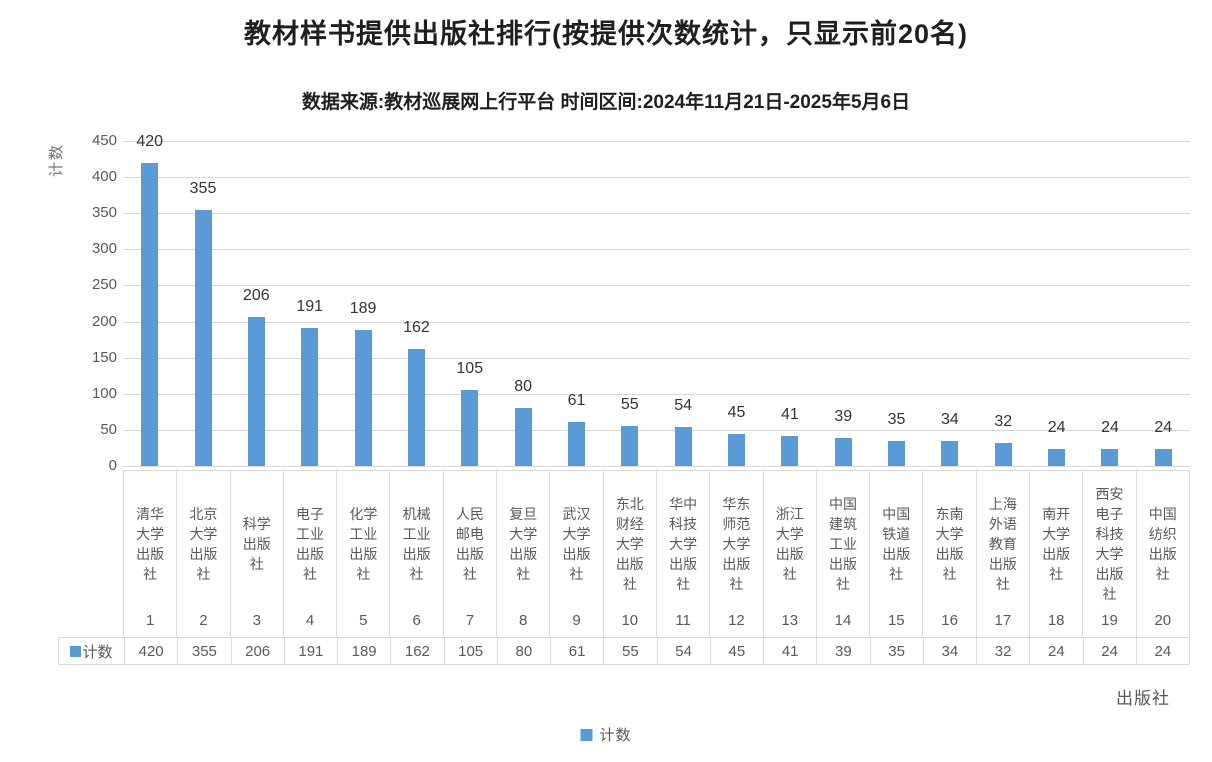 This screenshot has width=1212, height=762. Describe the element at coordinates (257, 651) in the screenshot. I see `table-value-cell: 206` at that location.